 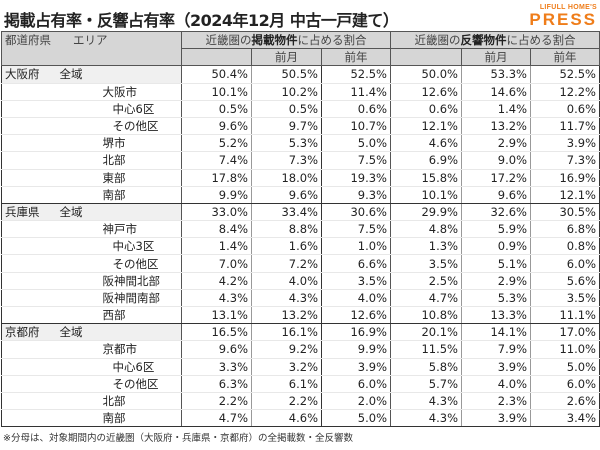 I want to click on table-row: 中心6区 3.3% 3.2% 3.9% 5.8% 3.9% 5.0%, so click(x=300, y=367).